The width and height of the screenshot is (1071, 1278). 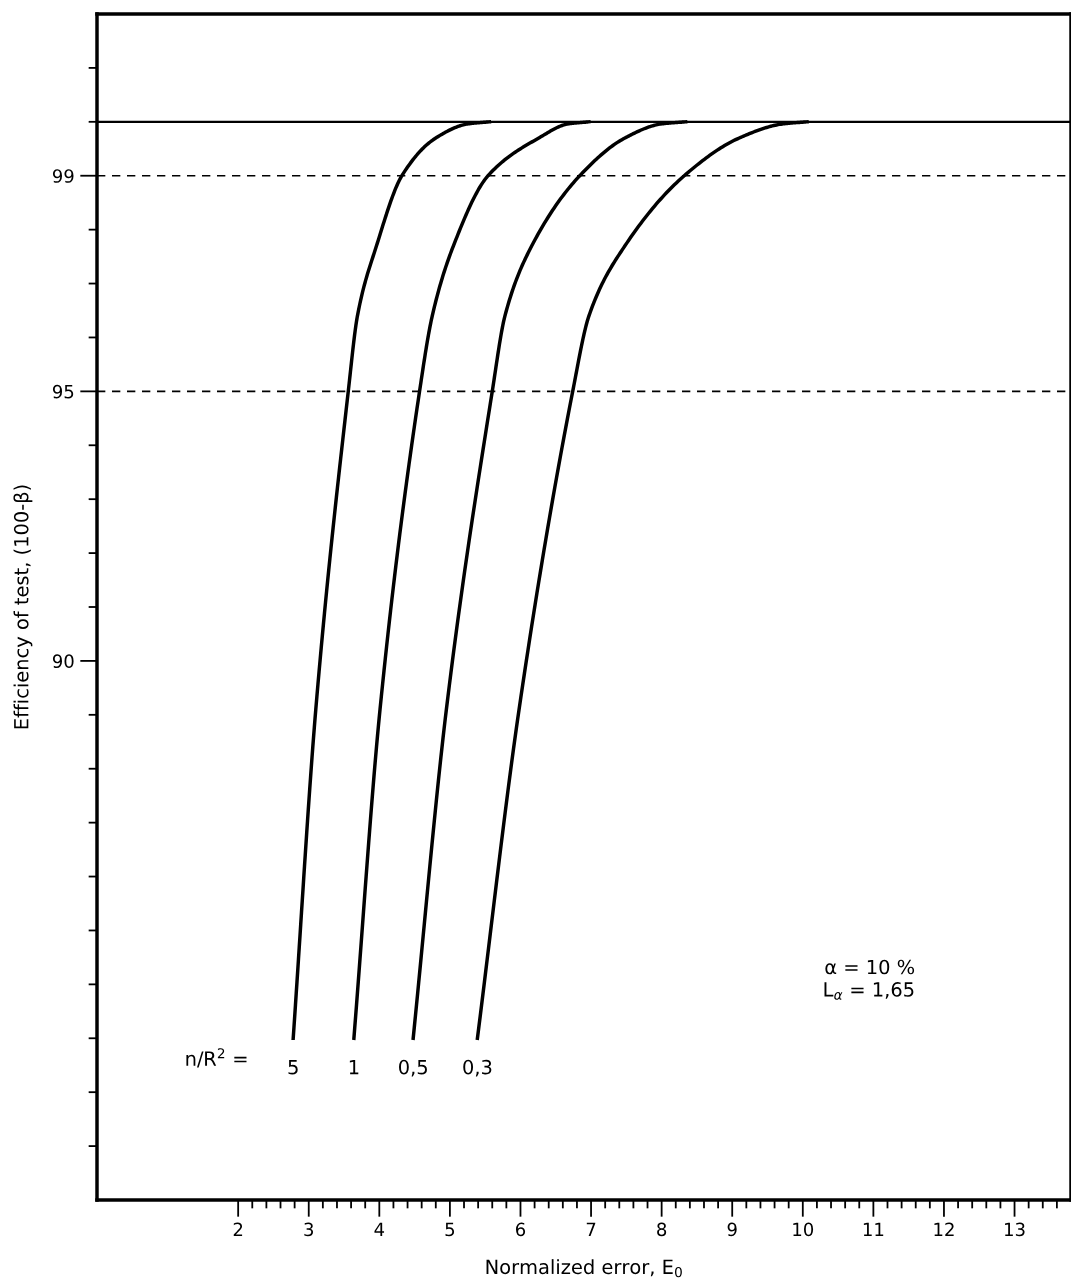 What do you see at coordinates (413, 1068) in the screenshot?
I see `annotation: 0,5` at bounding box center [413, 1068].